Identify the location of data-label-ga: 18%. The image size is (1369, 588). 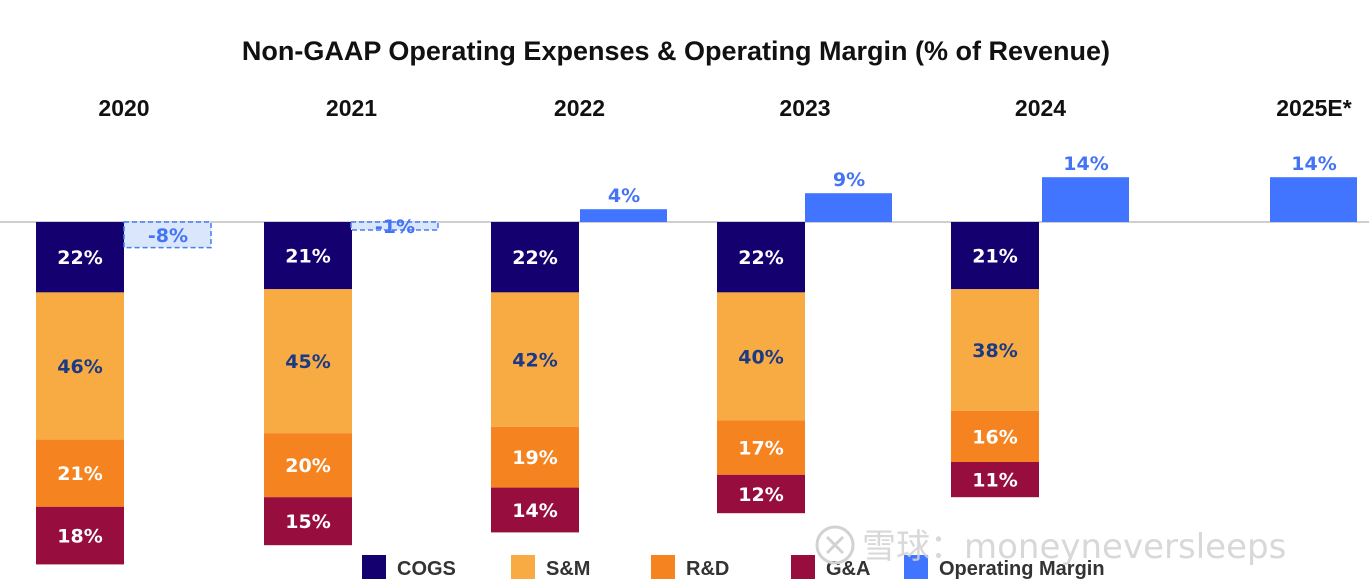
(79, 537).